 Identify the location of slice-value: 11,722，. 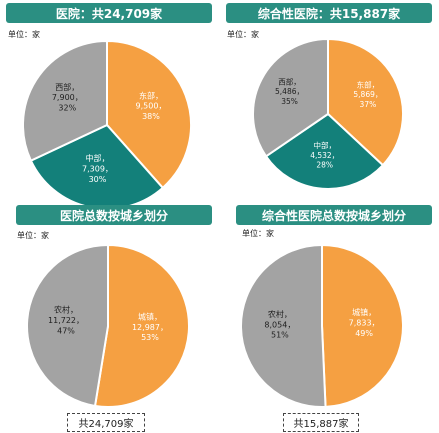
(66, 320).